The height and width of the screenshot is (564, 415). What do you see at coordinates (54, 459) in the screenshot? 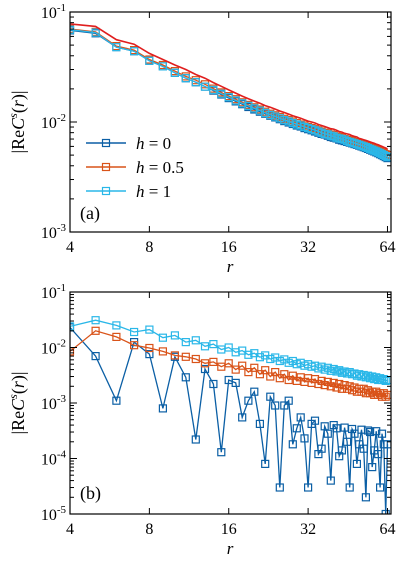
I see `panel-b-ytick-label-1: 10⁻⁴` at bounding box center [54, 459].